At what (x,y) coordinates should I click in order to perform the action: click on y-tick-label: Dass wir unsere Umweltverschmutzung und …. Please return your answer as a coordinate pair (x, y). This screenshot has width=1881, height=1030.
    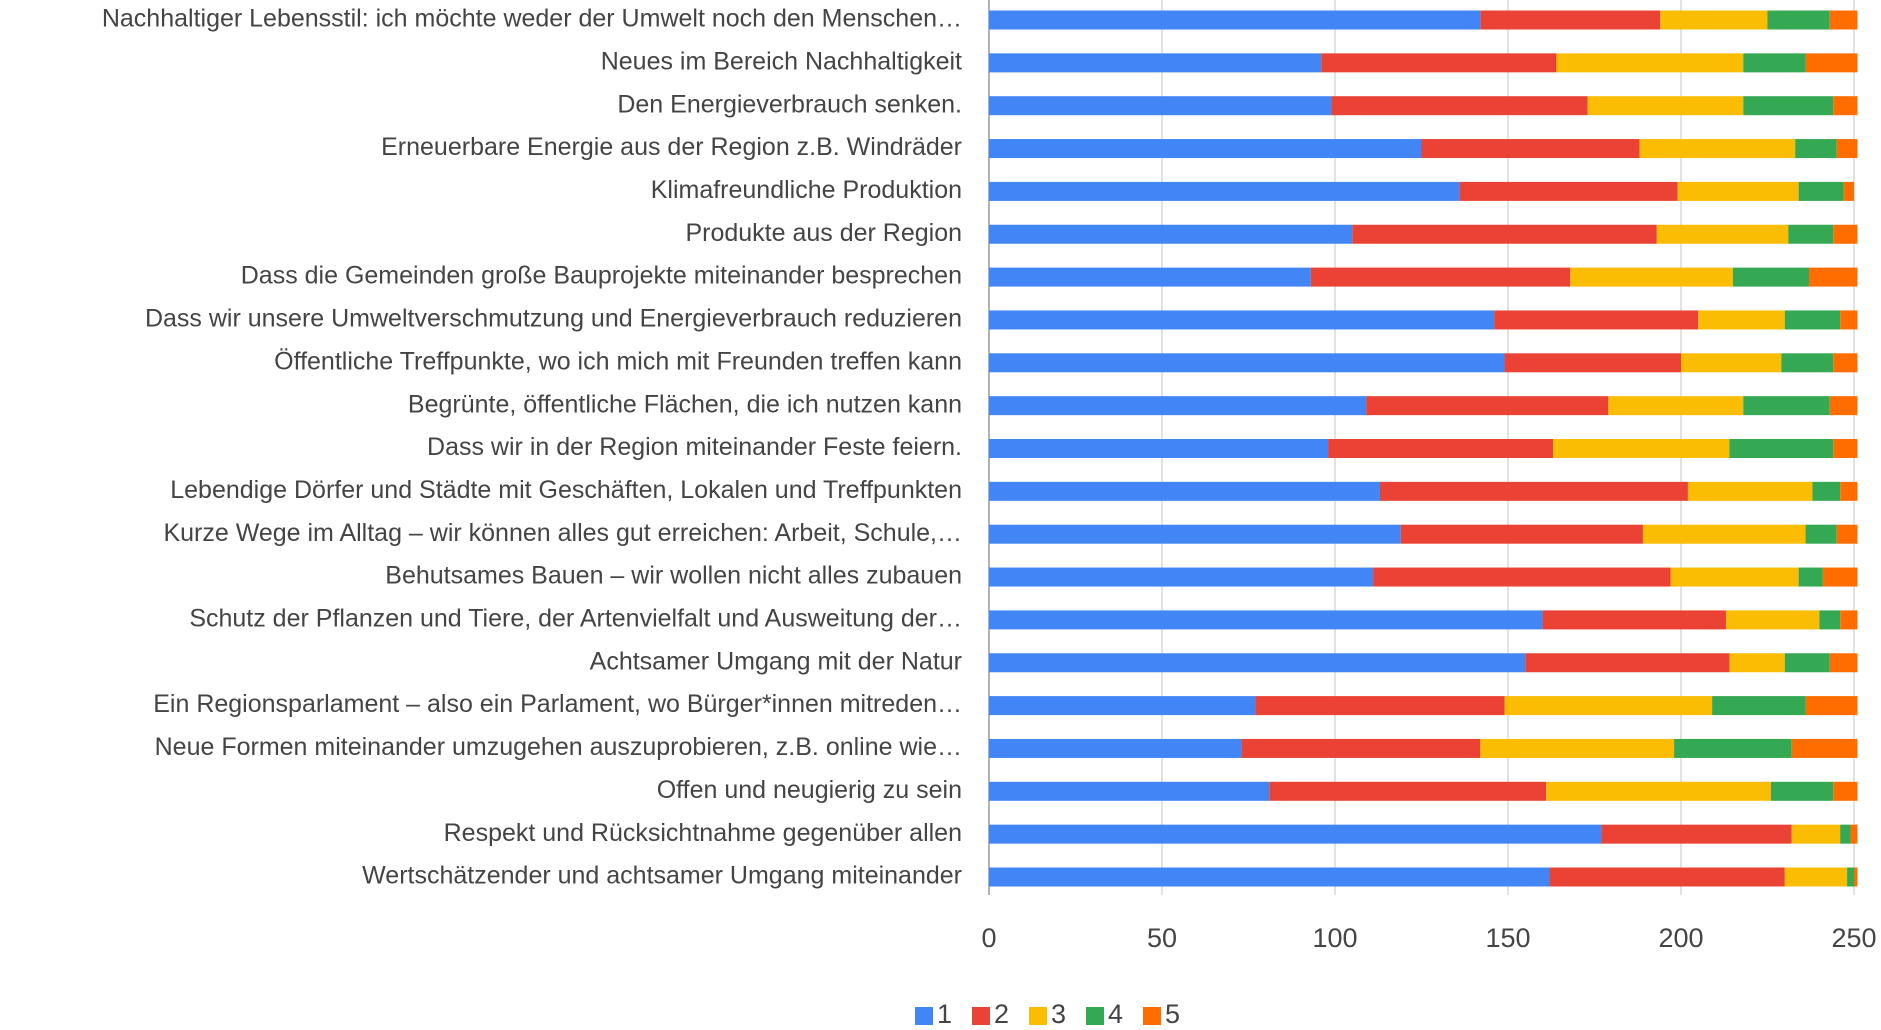
    Looking at the image, I should click on (553, 319).